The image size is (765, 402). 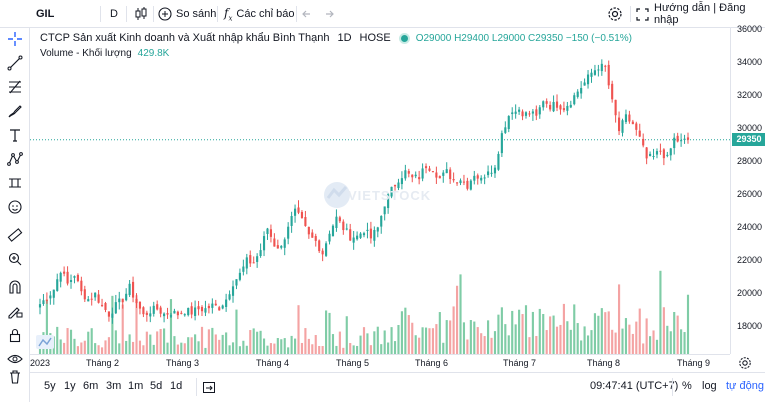 What do you see at coordinates (745, 386) in the screenshot?
I see `auto-scale-toggle: tự động` at bounding box center [745, 386].